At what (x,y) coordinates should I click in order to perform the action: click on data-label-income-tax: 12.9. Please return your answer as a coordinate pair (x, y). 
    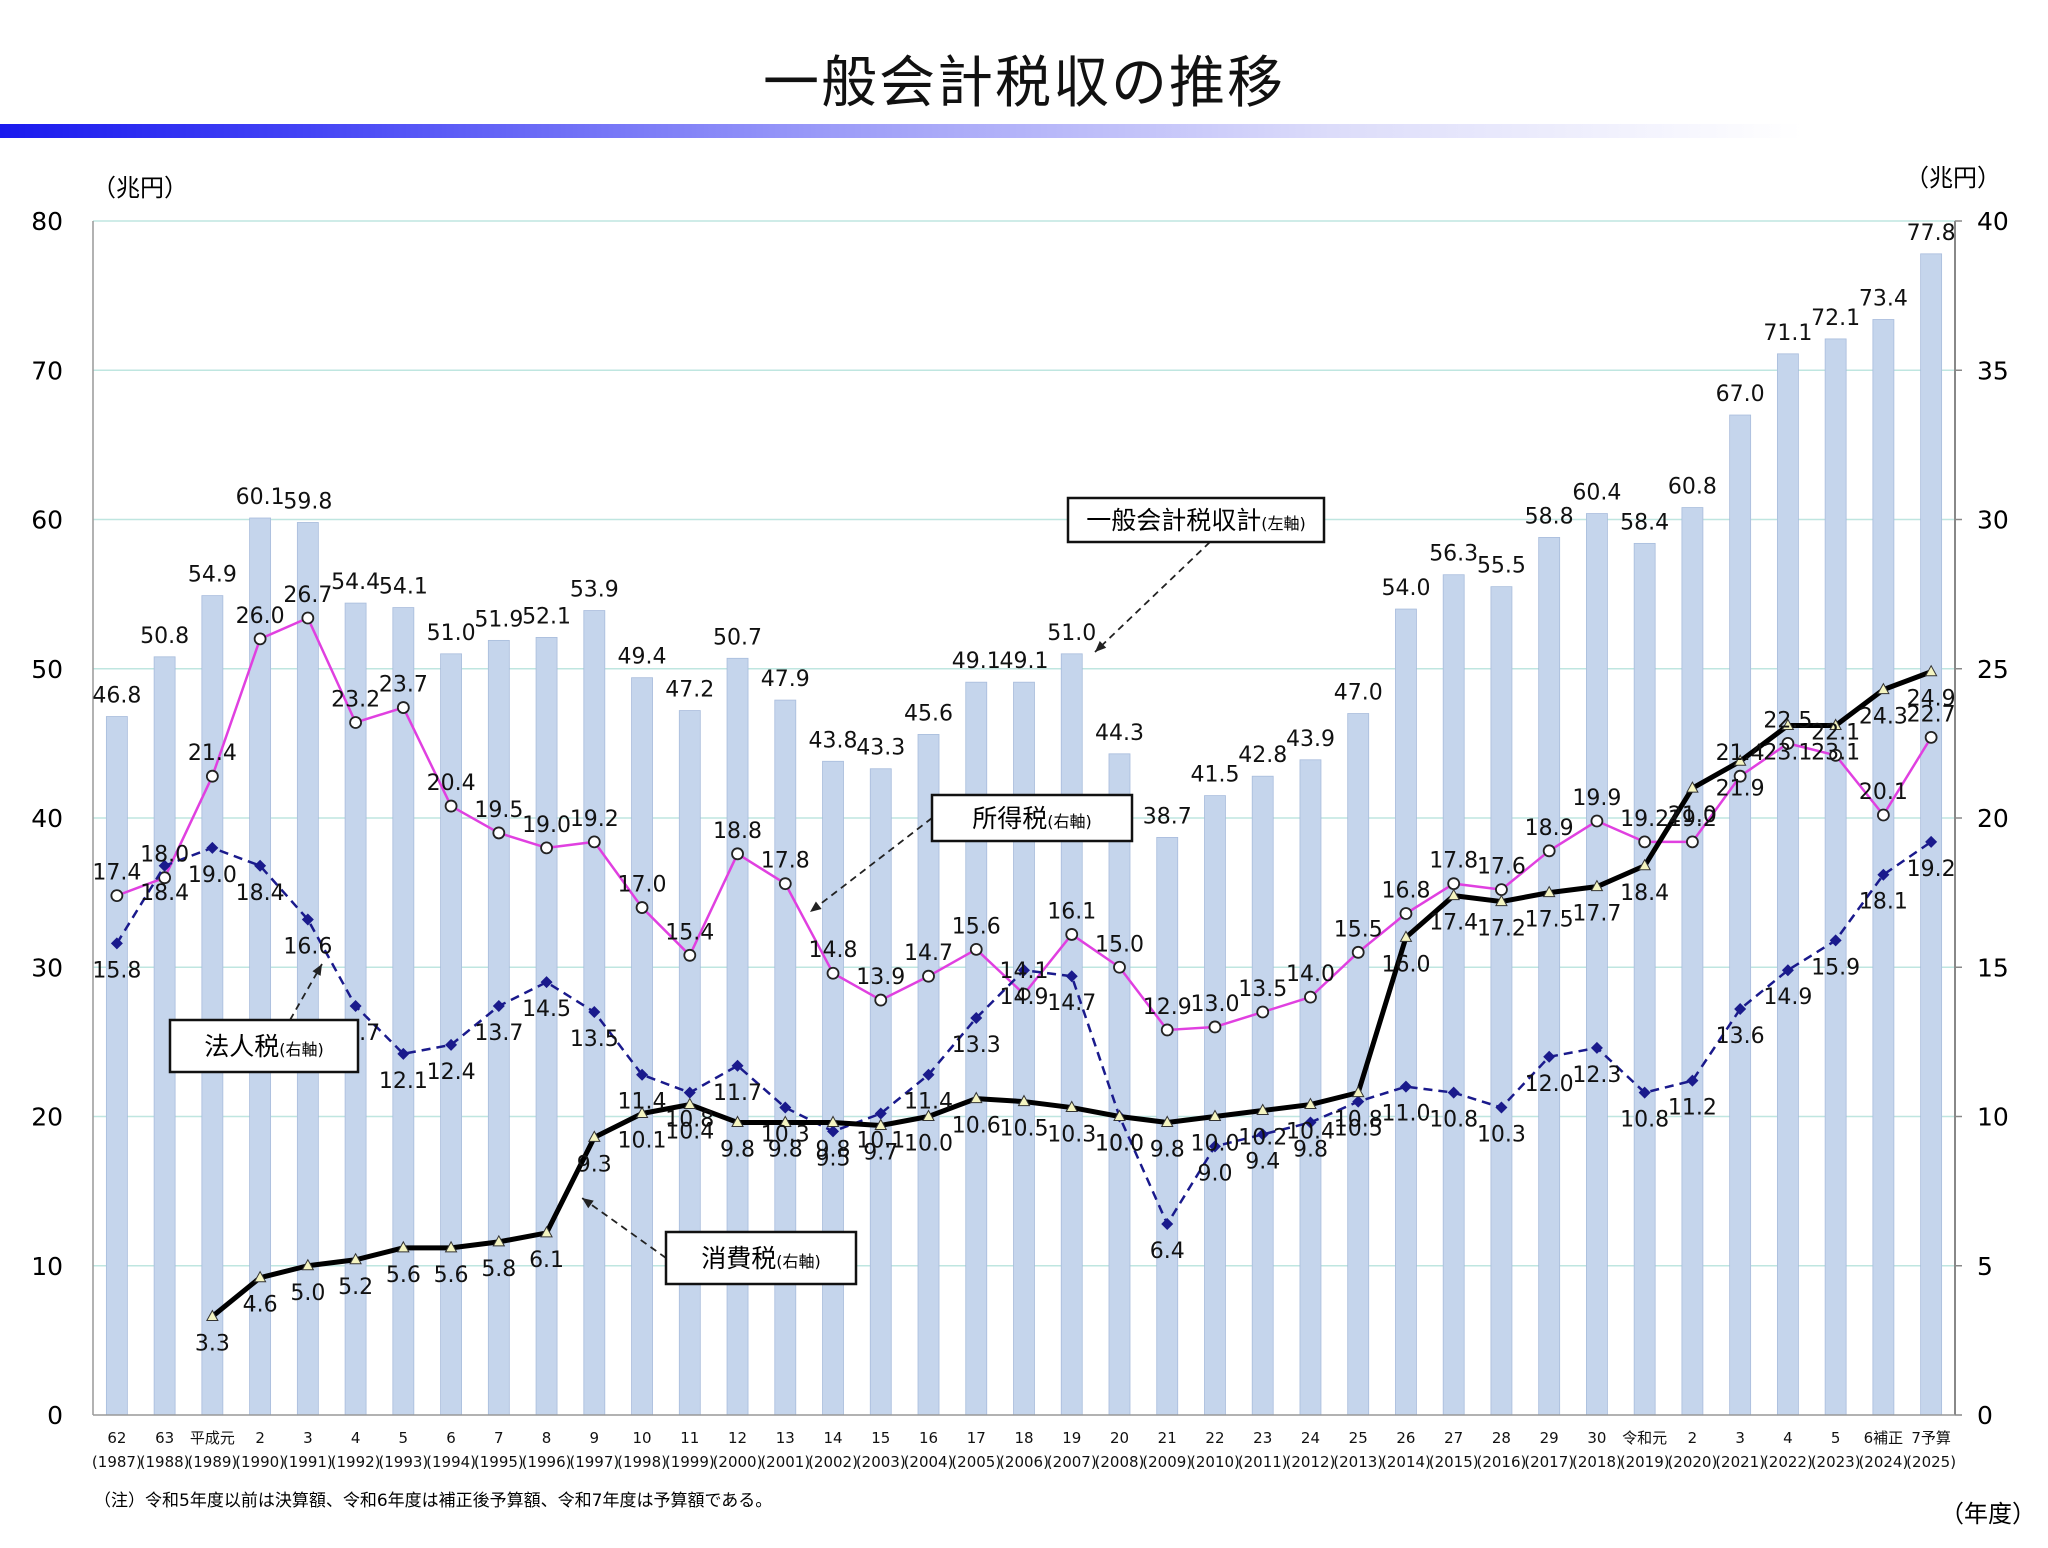
    Looking at the image, I should click on (1167, 1007).